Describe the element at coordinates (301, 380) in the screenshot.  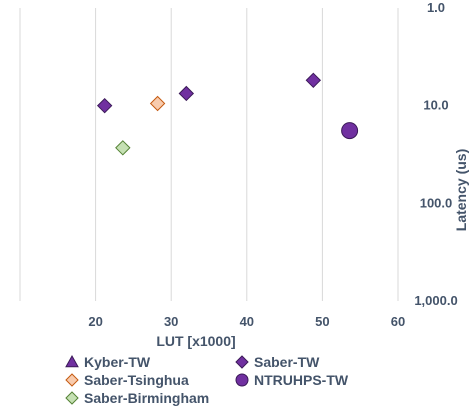
I see `legend-label-ntruhps-tw: NTRUHPS-TW` at that location.